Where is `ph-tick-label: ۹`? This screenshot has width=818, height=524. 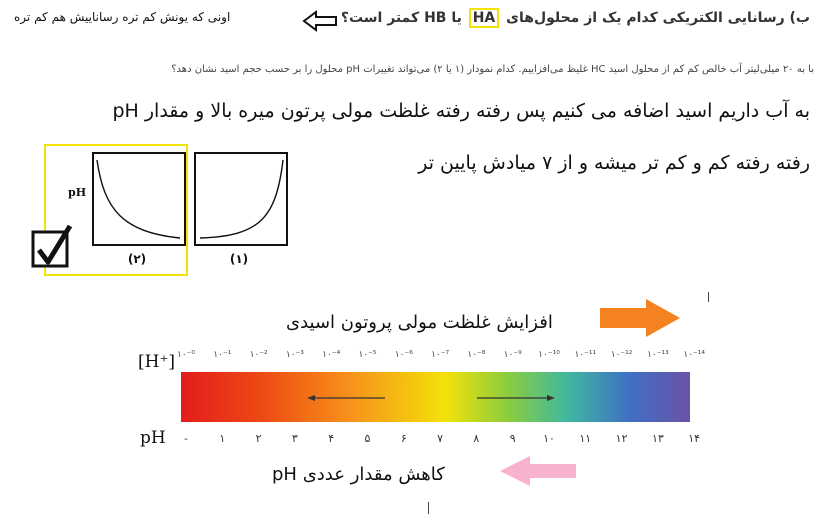 ph-tick-label: ۹ is located at coordinates (512, 438).